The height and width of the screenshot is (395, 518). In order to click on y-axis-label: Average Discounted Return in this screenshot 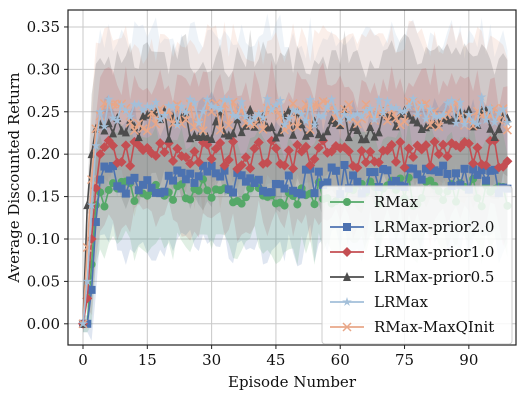, I will do `click(14, 178)`.